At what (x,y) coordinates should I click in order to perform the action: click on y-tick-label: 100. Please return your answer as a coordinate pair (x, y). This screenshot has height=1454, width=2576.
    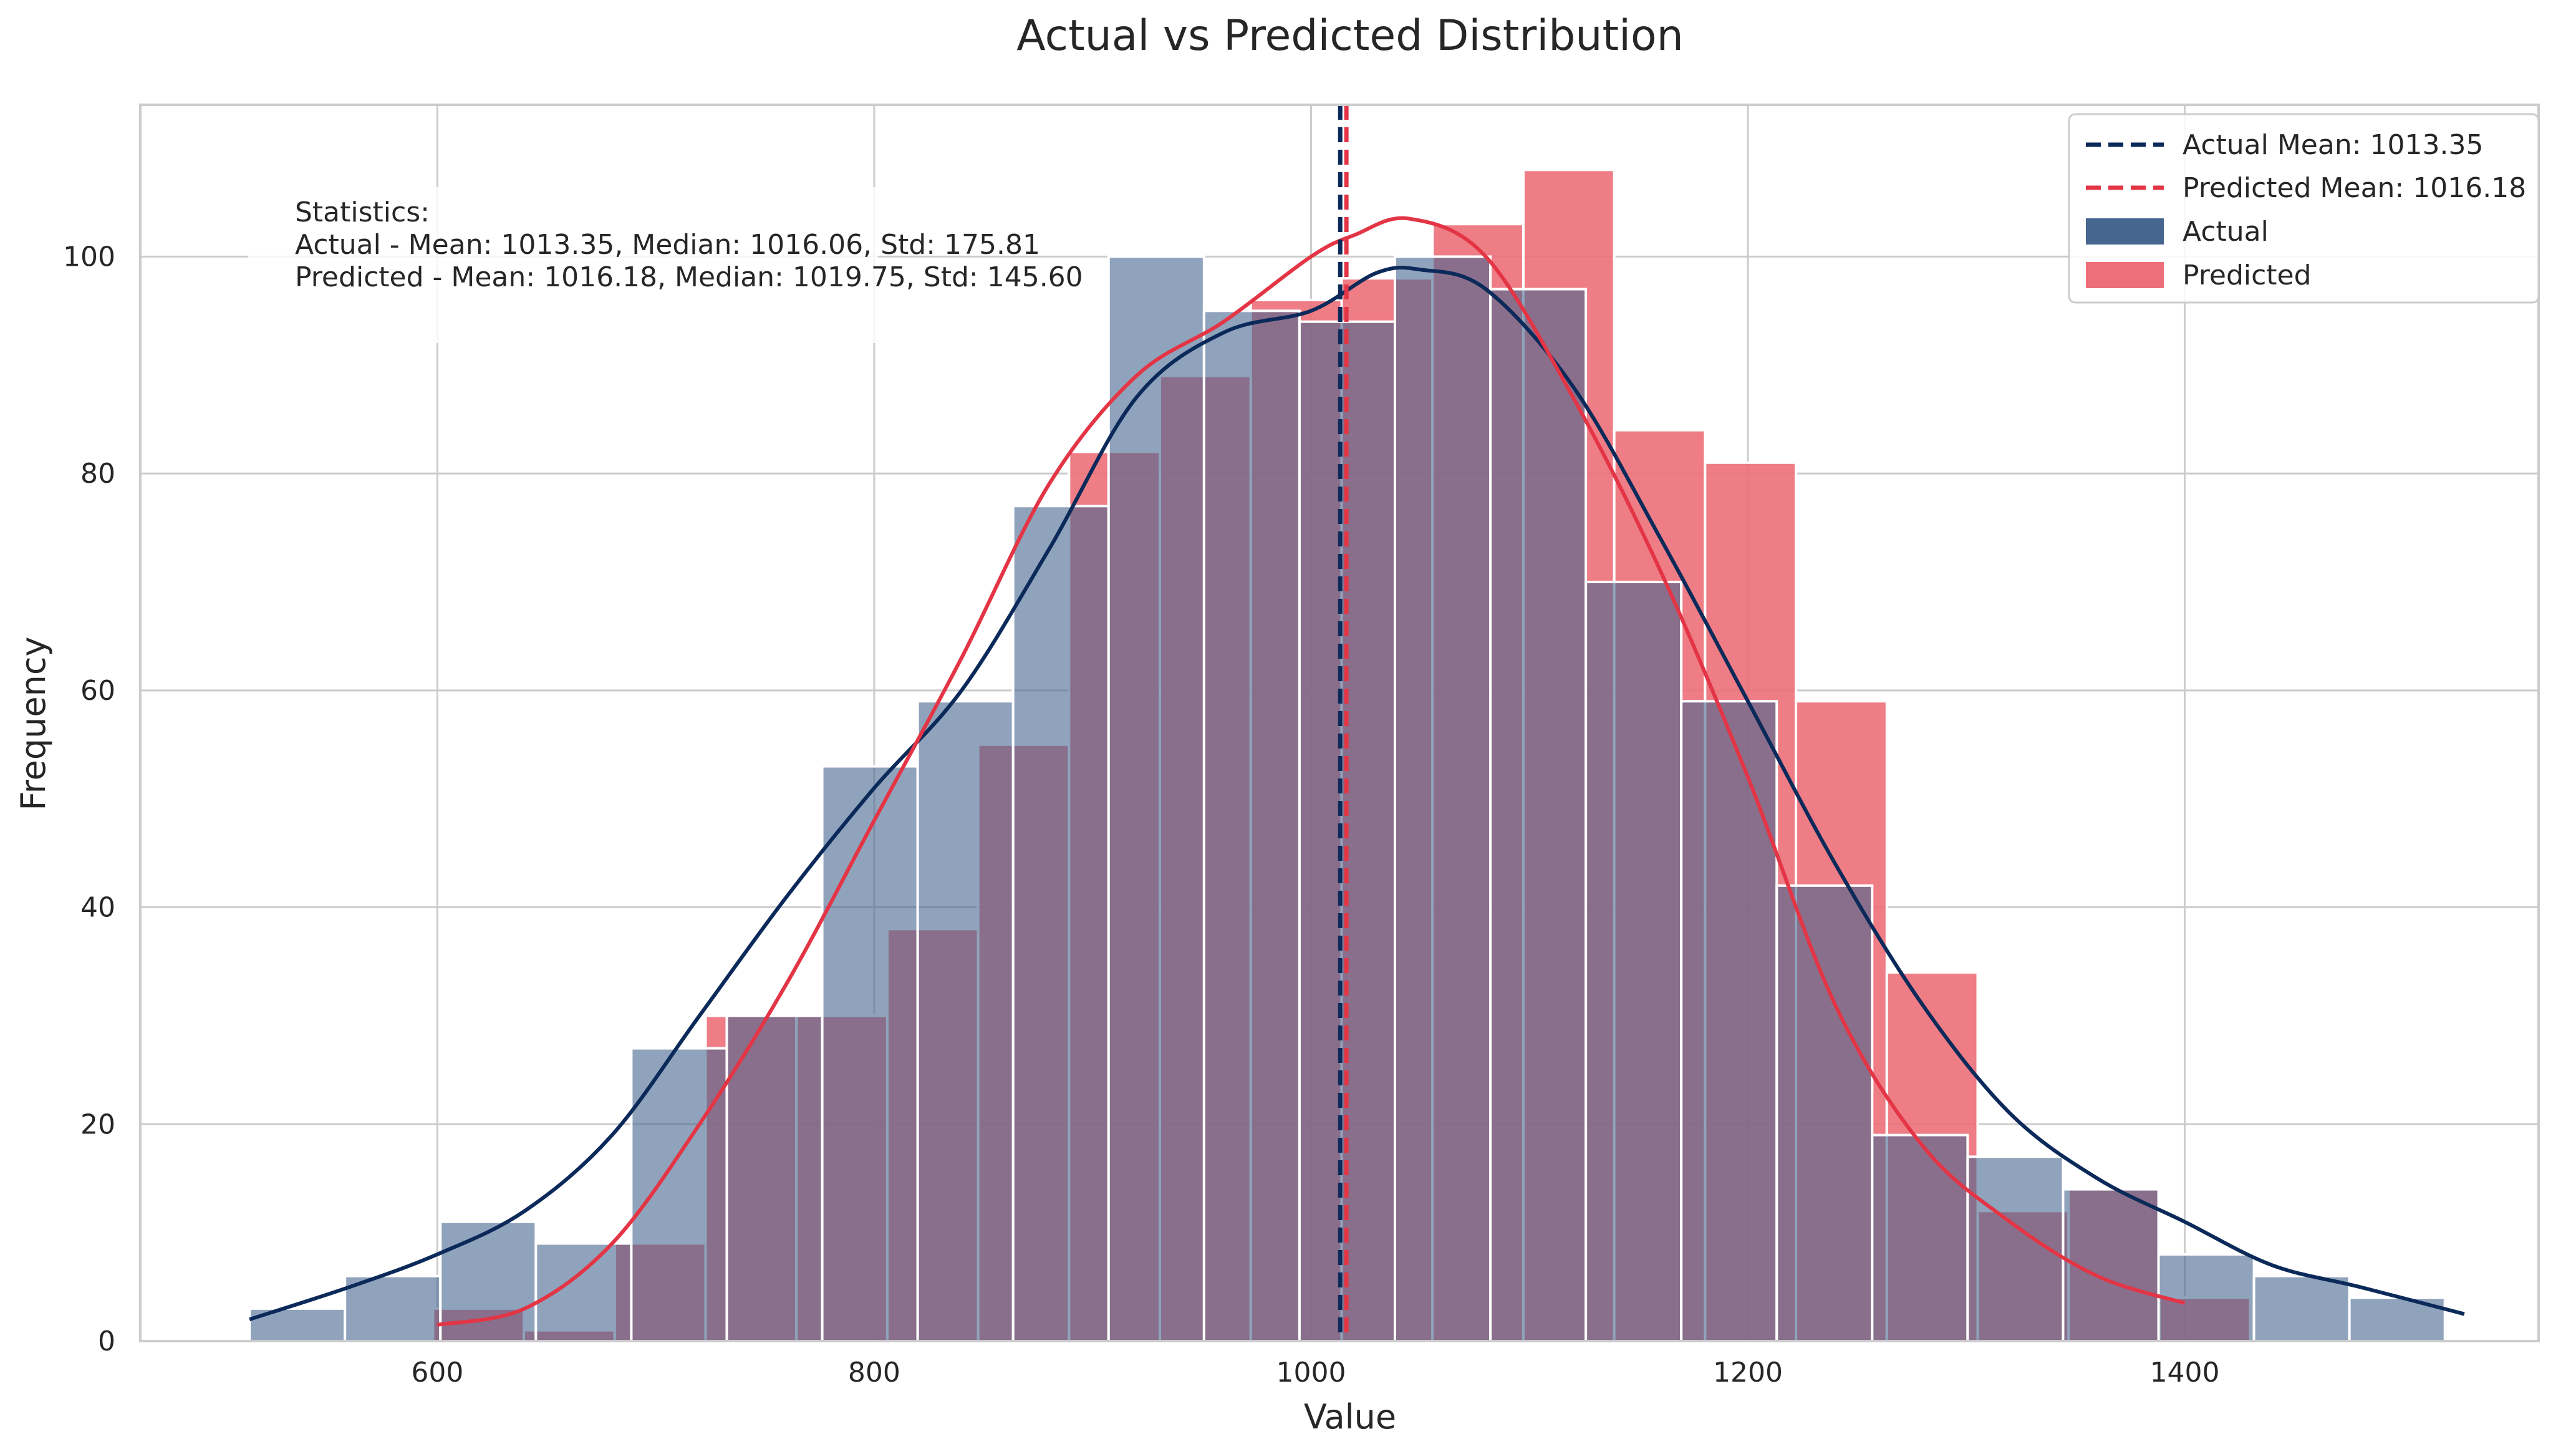
    Looking at the image, I should click on (89, 257).